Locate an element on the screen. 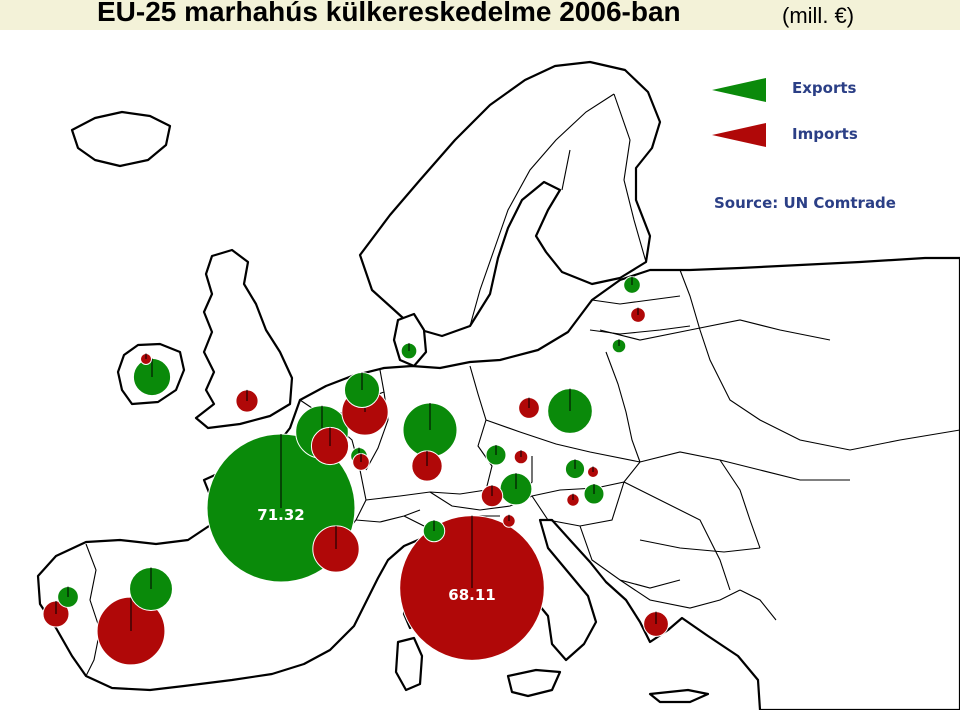 Image resolution: width=960 pixels, height=710 pixels. border-germany-east is located at coordinates (481, 428).